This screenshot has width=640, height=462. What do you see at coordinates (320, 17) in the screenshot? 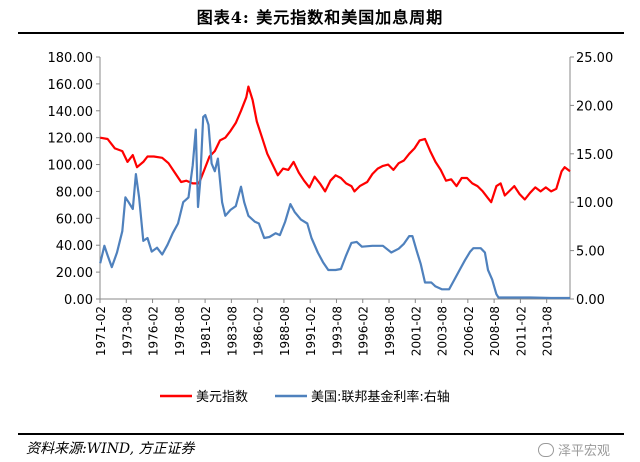
I see `chart-title: 图表4: 美元指数和美国加息周期` at bounding box center [320, 17].